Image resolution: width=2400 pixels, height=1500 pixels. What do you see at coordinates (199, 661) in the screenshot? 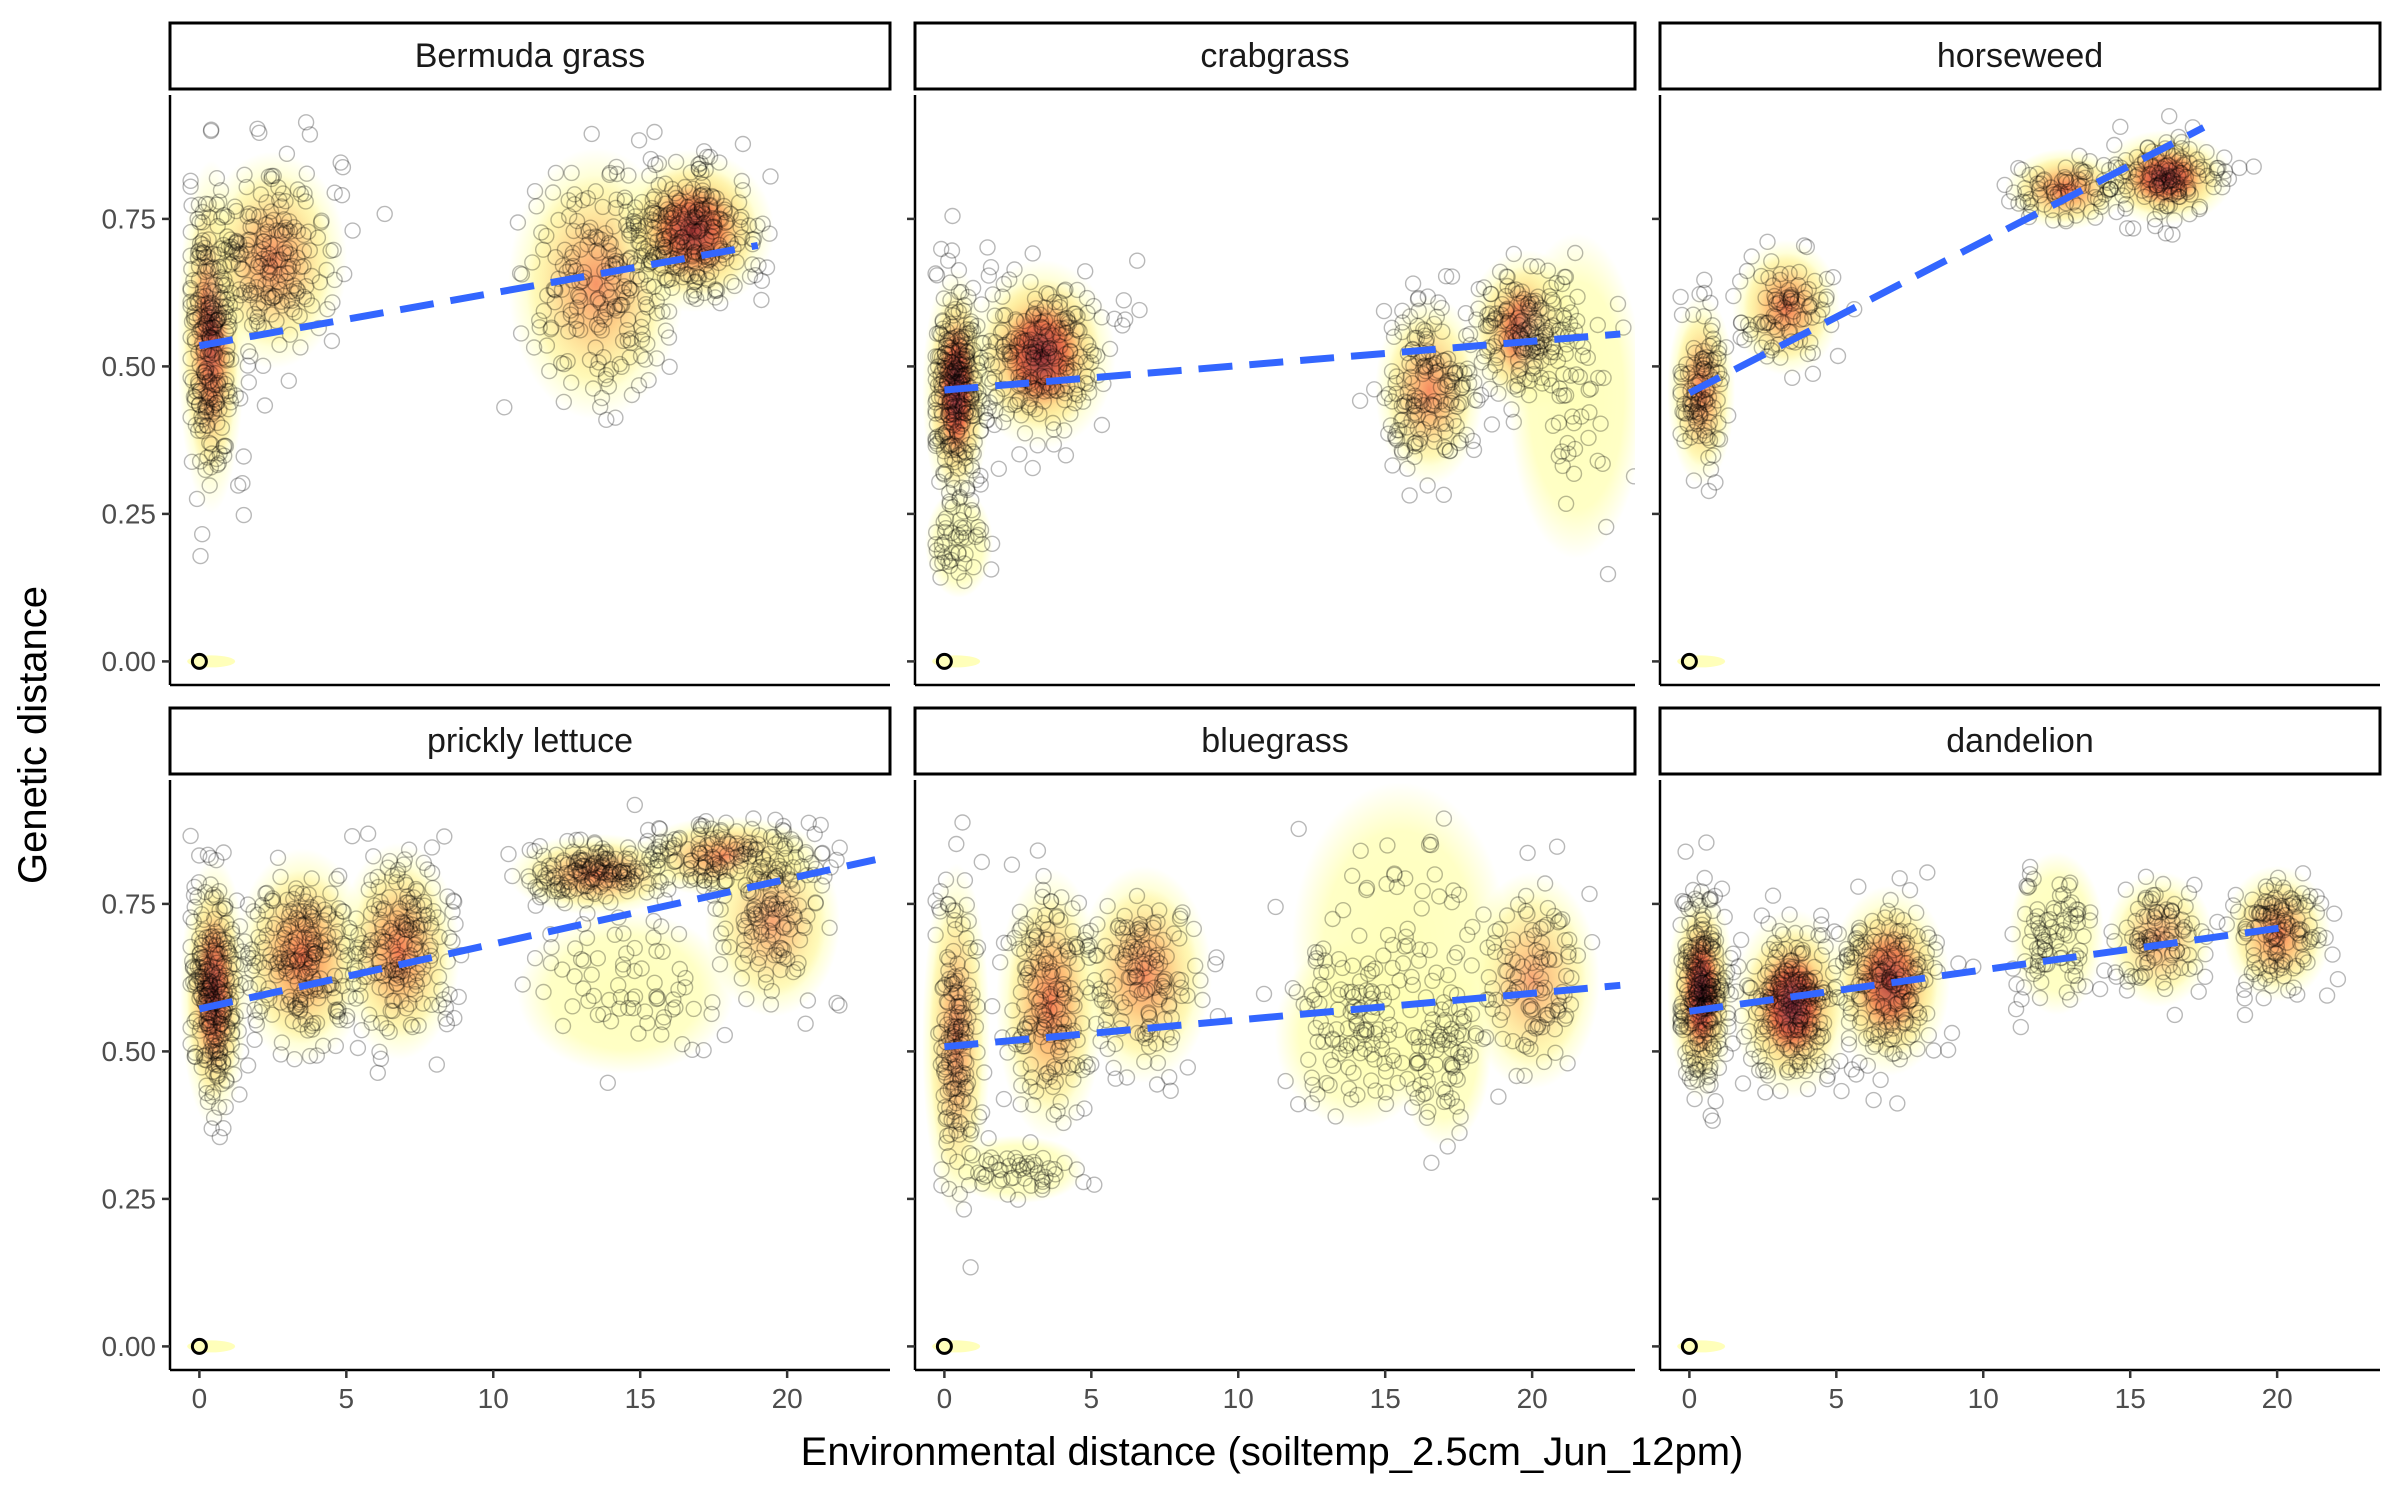
I see `zero-distance-point` at bounding box center [199, 661].